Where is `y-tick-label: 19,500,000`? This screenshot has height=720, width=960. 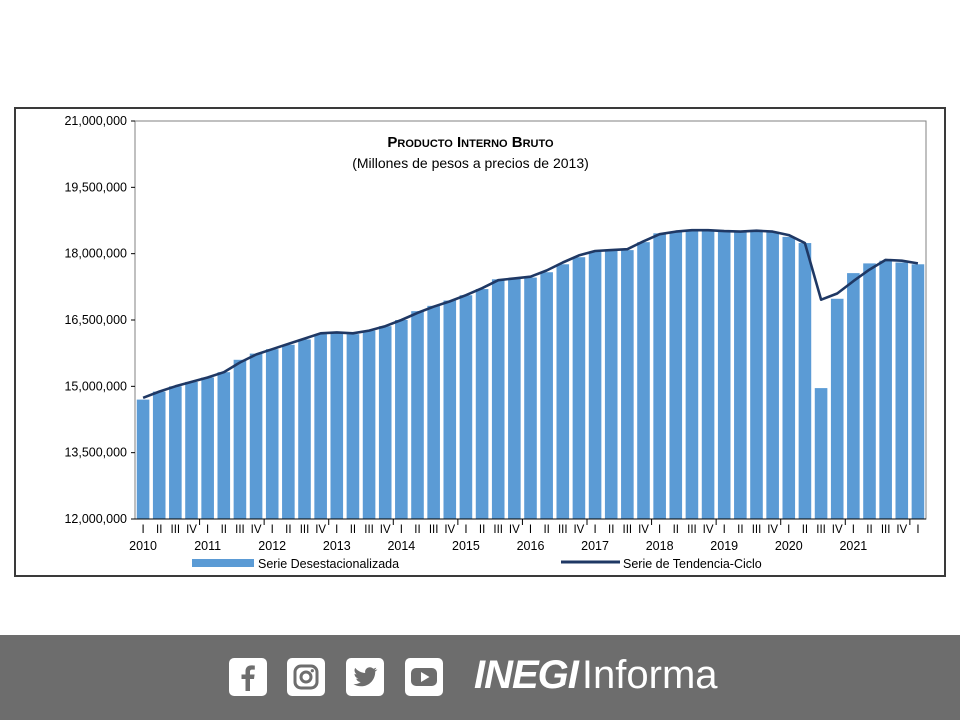 y-tick-label: 19,500,000 is located at coordinates (95, 187).